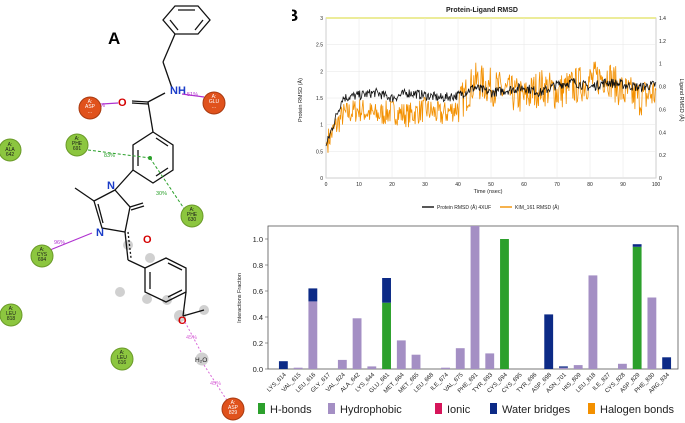  Describe the element at coordinates (504, 304) in the screenshot. I see `bar-CYS_694-h-bonds` at that location.